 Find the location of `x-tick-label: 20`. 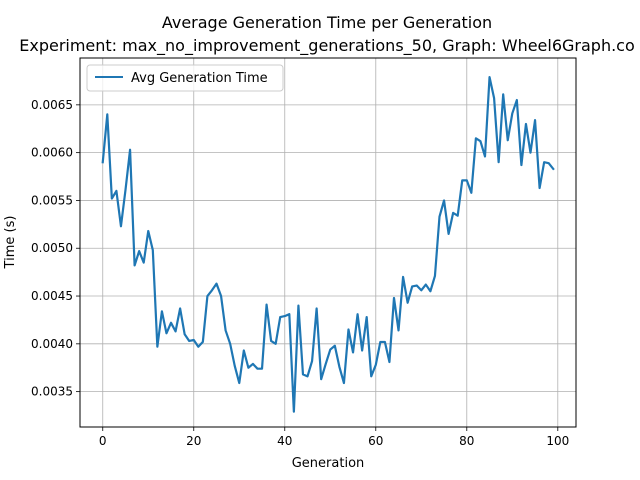

x-tick-label: 20 is located at coordinates (193, 441).